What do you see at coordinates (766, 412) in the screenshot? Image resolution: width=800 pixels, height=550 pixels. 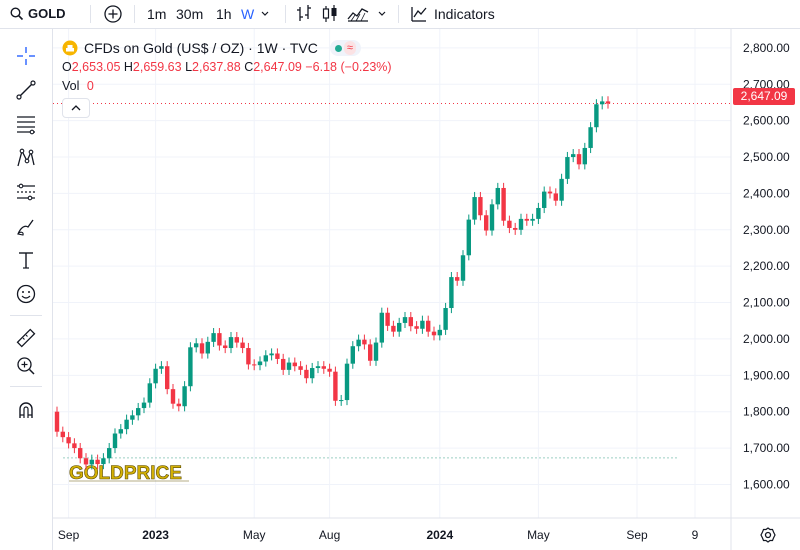 I see `price-tick-label: 1,800.00` at bounding box center [766, 412].